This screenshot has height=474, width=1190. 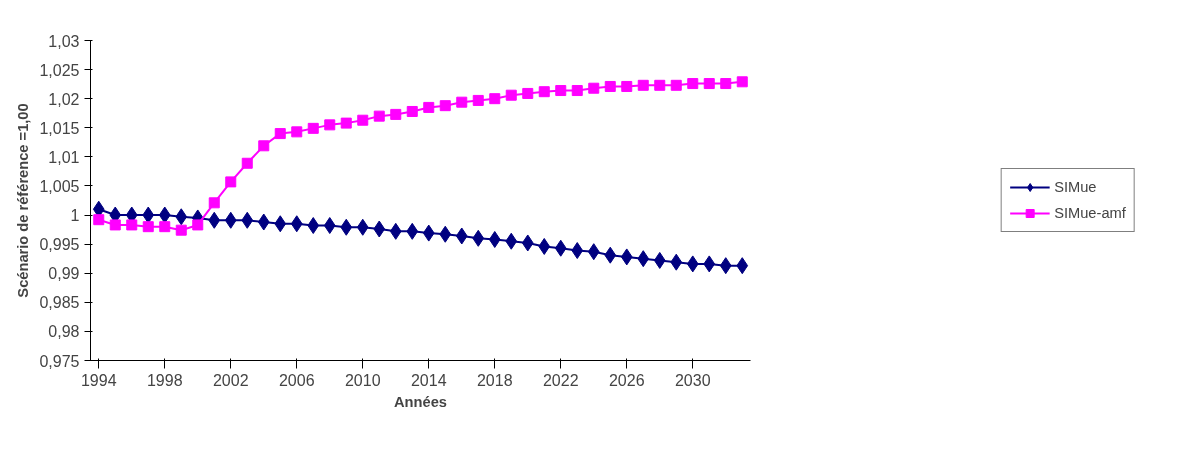 I want to click on y-tick-label: 0,985, so click(x=59, y=303).